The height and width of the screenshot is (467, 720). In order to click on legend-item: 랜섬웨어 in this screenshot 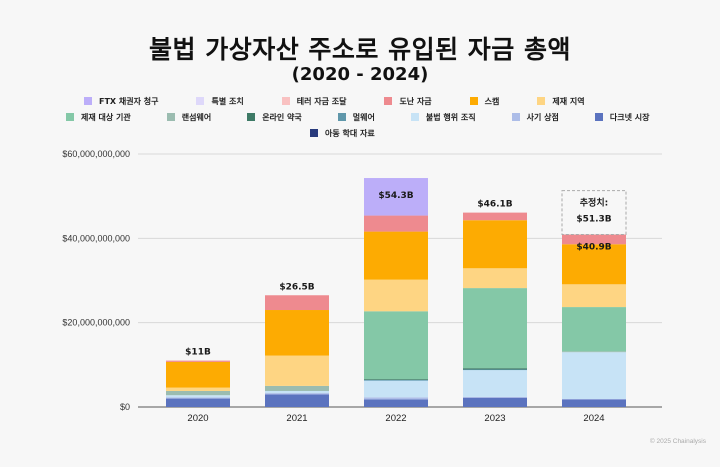, I will do `click(189, 117)`.